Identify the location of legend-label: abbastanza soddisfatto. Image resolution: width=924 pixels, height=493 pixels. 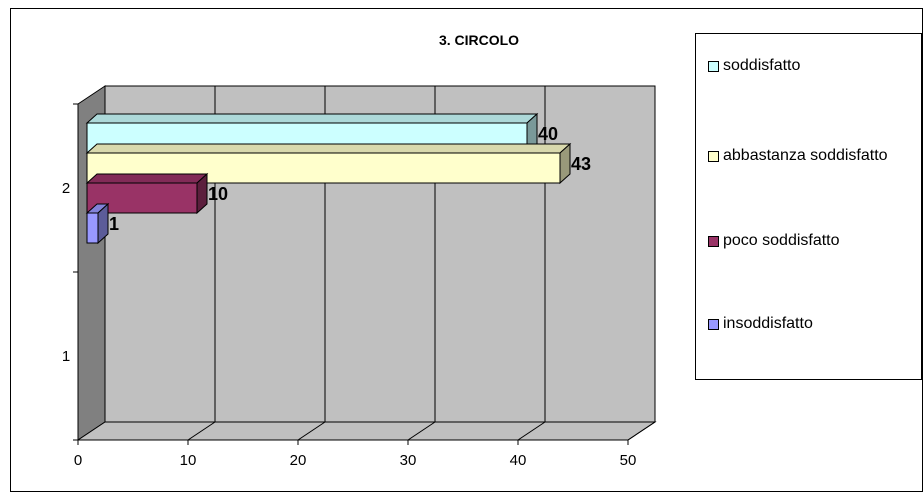
(805, 155).